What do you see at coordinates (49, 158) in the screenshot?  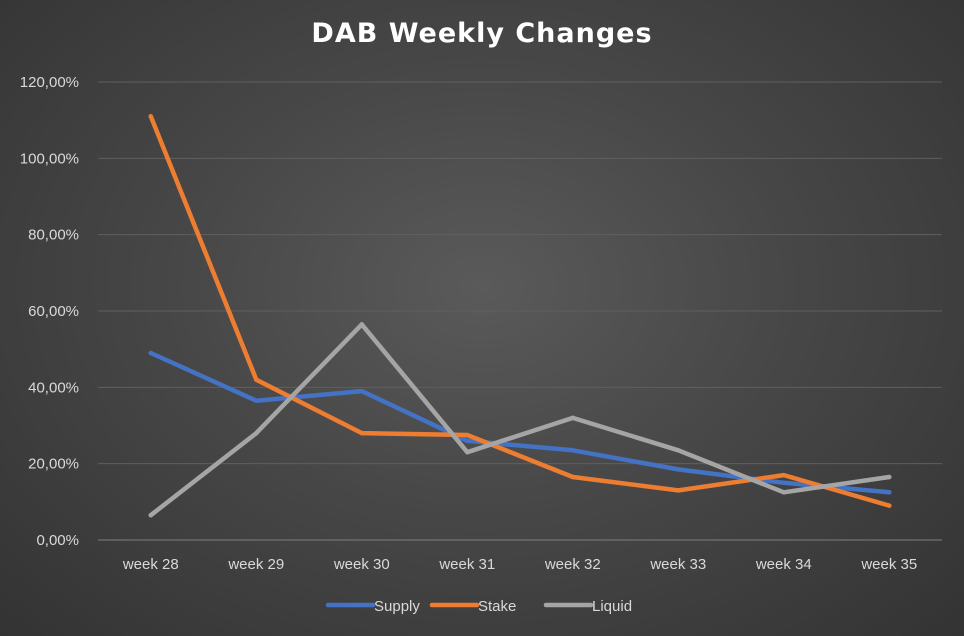 I see `y-tick-label: 100,00%` at bounding box center [49, 158].